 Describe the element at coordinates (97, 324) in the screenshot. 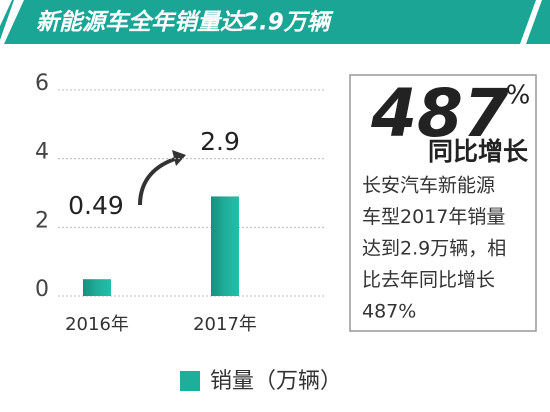

I see `x-tick-label: 2016年` at that location.